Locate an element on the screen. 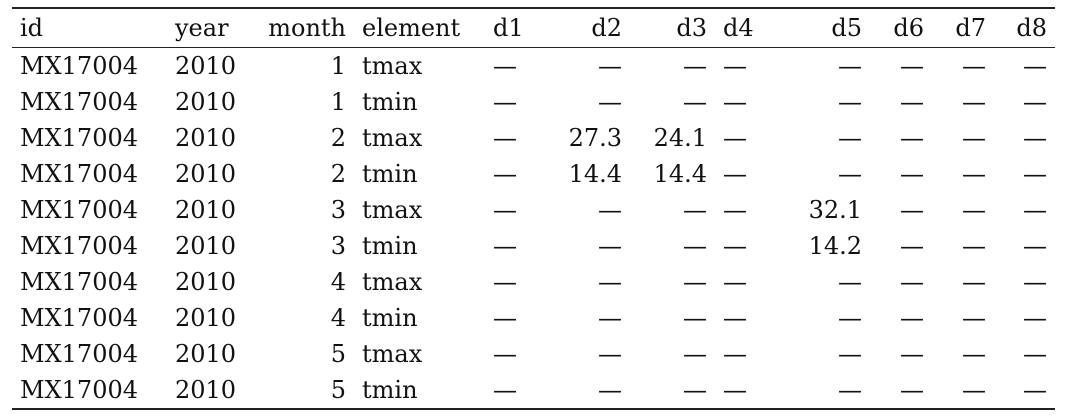 The width and height of the screenshot is (1068, 416). header-row: id year month element d1 d2 d3 d4 d5 d6 d7 d8 is located at coordinates (533, 28).